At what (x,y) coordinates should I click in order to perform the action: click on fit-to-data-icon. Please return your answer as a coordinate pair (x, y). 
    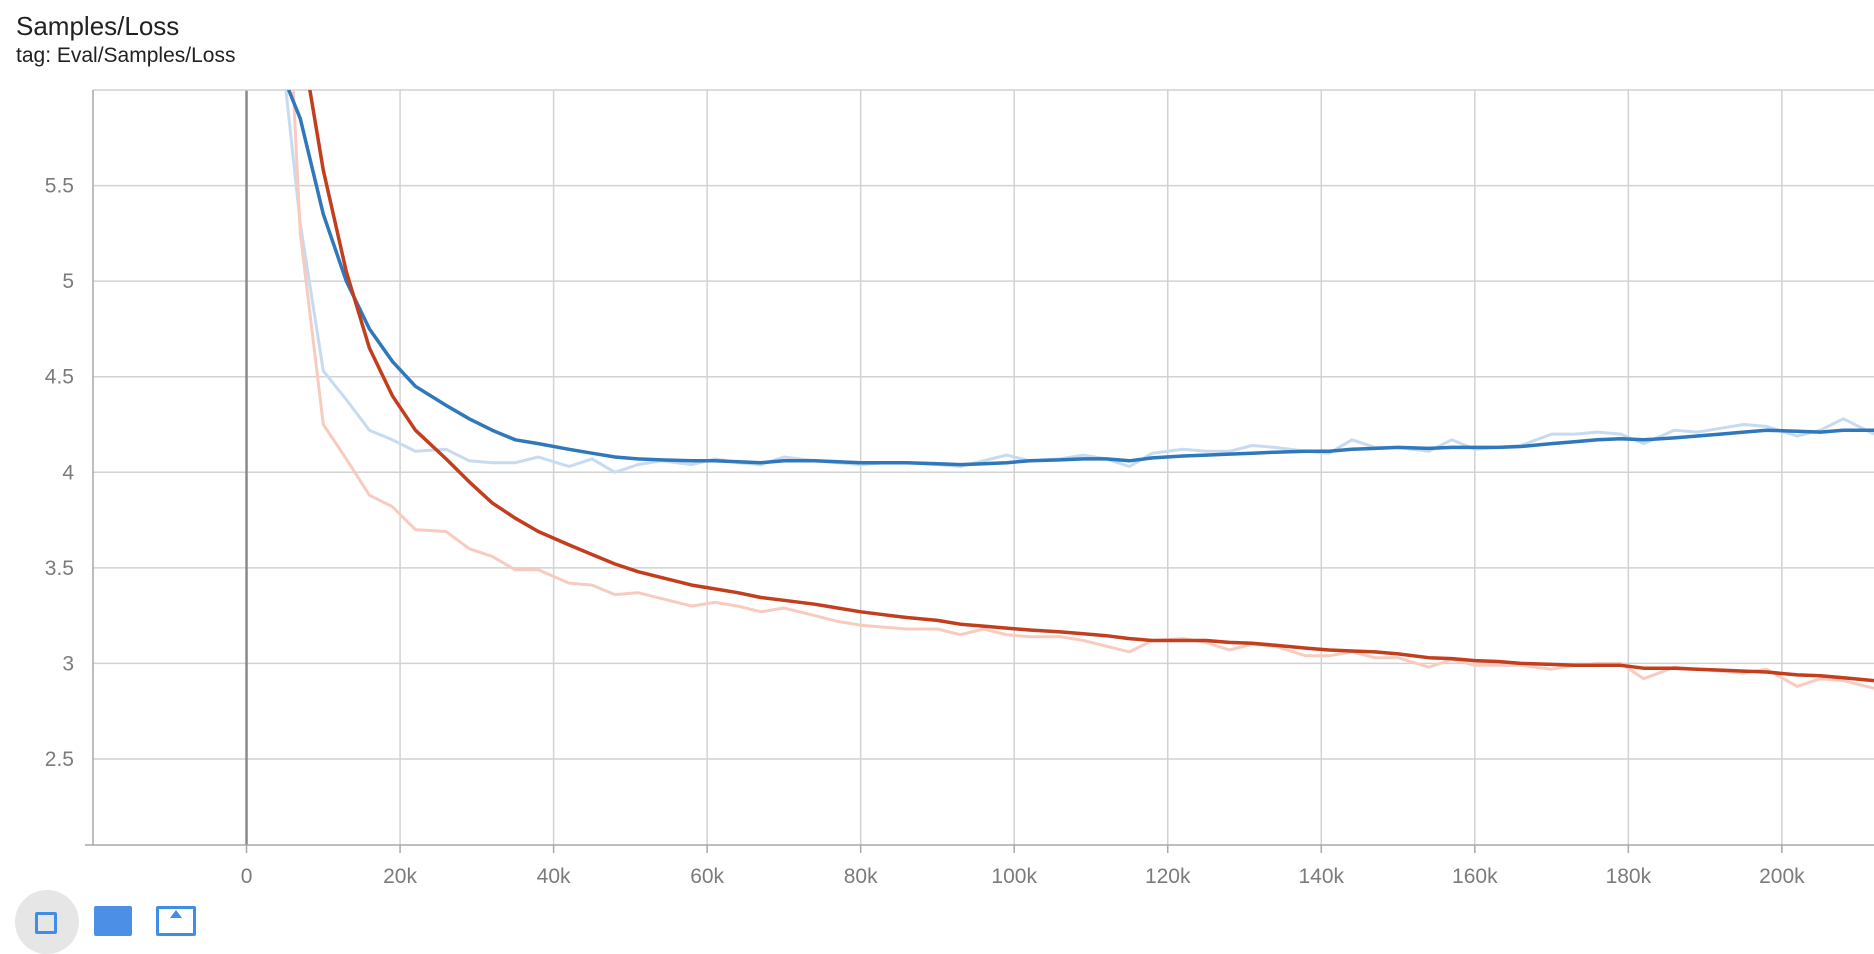
    Looking at the image, I should click on (46, 923).